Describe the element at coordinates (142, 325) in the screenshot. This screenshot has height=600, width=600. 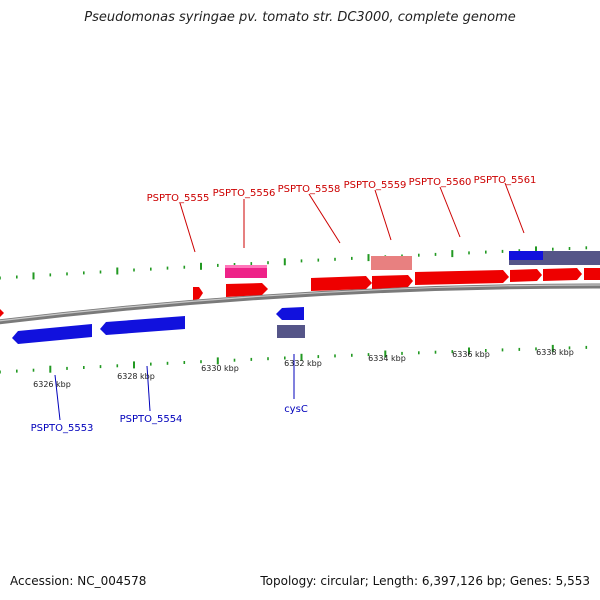
I see `gene-arrow-pspto5554` at that location.